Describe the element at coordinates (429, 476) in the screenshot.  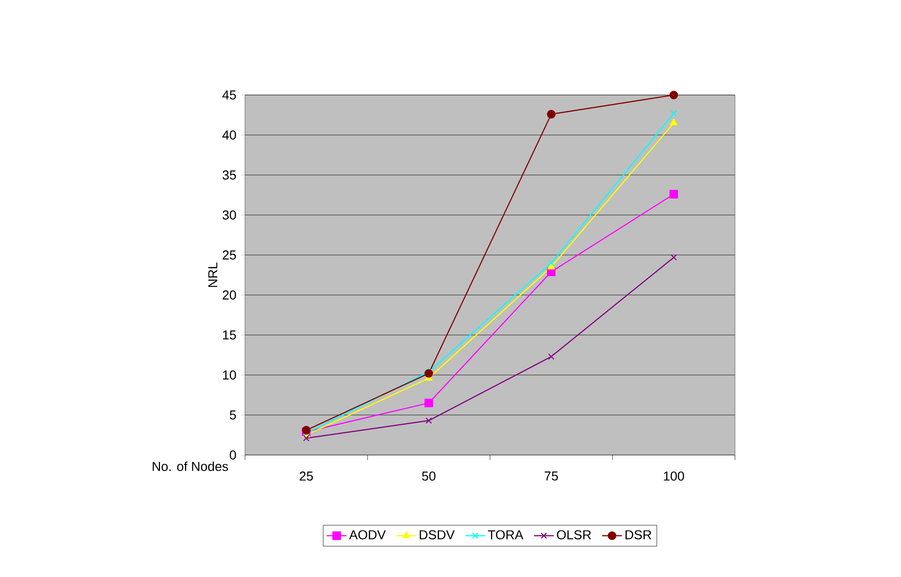
I see `x-tick-label: 50` at that location.